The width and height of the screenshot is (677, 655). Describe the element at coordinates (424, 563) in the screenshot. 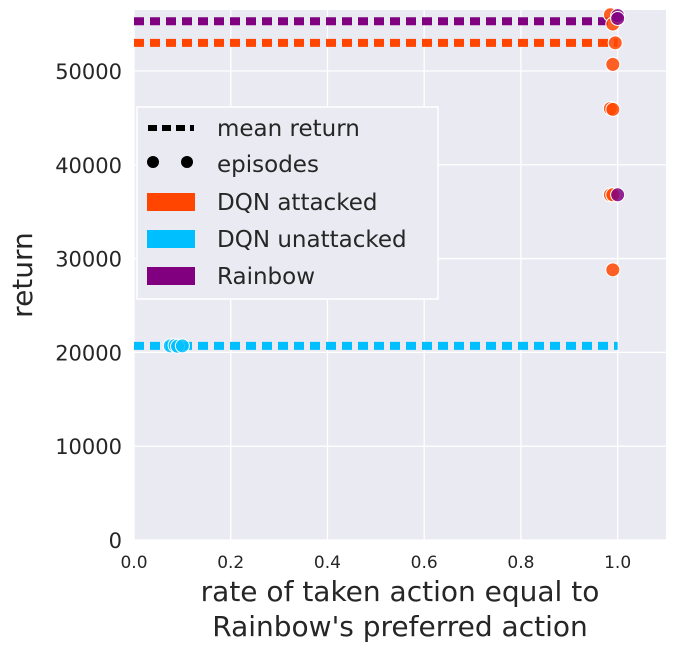

I see `x-tick-label: 0.6` at that location.